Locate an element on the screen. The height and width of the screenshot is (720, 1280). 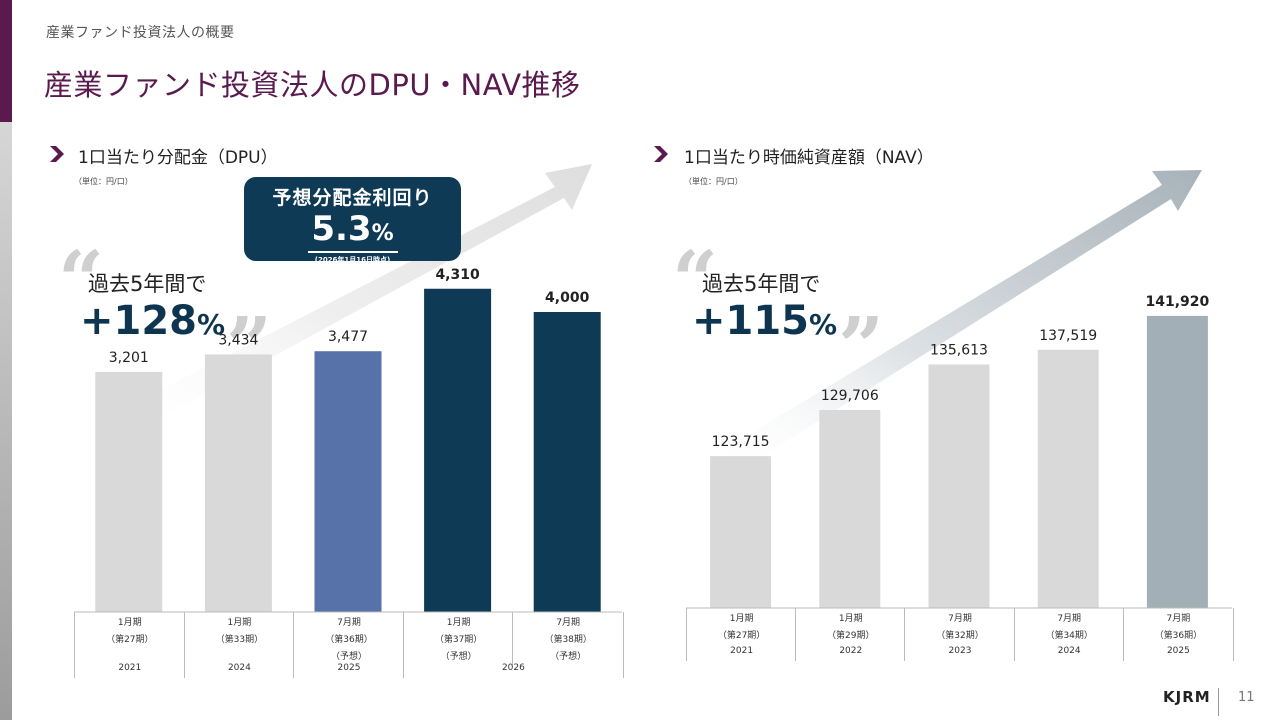
nav-axis-period-1: 1月期 is located at coordinates (741, 619).